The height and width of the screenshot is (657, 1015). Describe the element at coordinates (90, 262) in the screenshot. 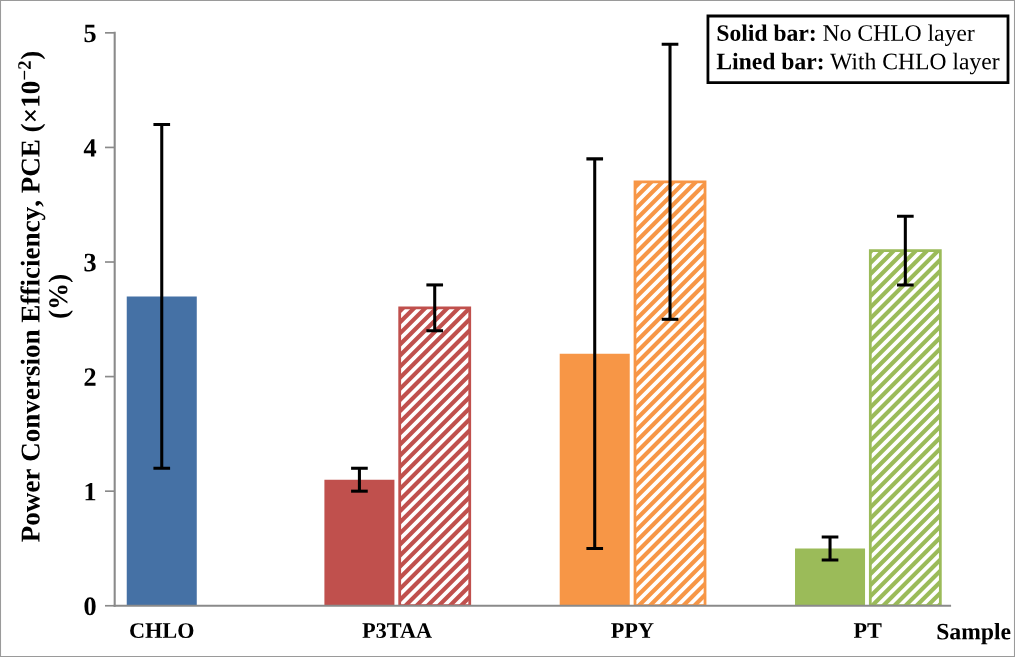

I see `y-tick-label: 3` at that location.